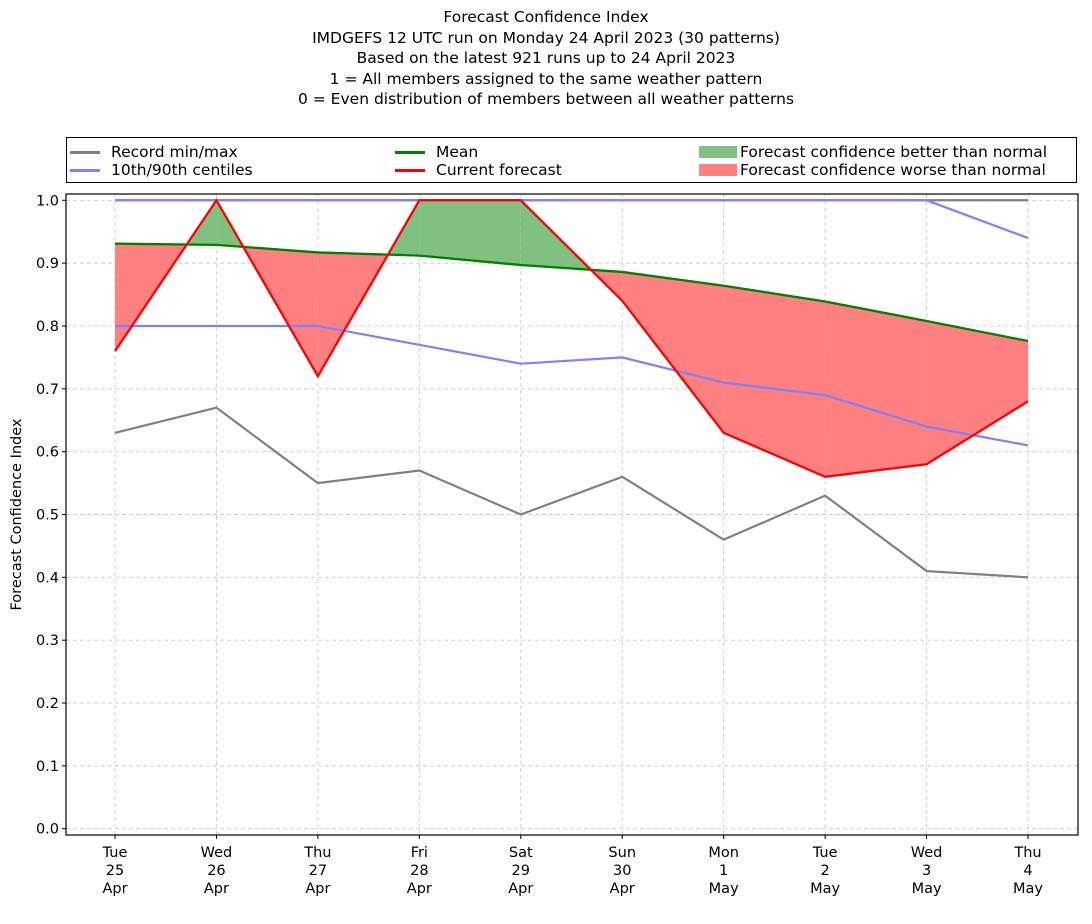  What do you see at coordinates (47, 830) in the screenshot?
I see `y-tick-label: 0.0` at bounding box center [47, 830].